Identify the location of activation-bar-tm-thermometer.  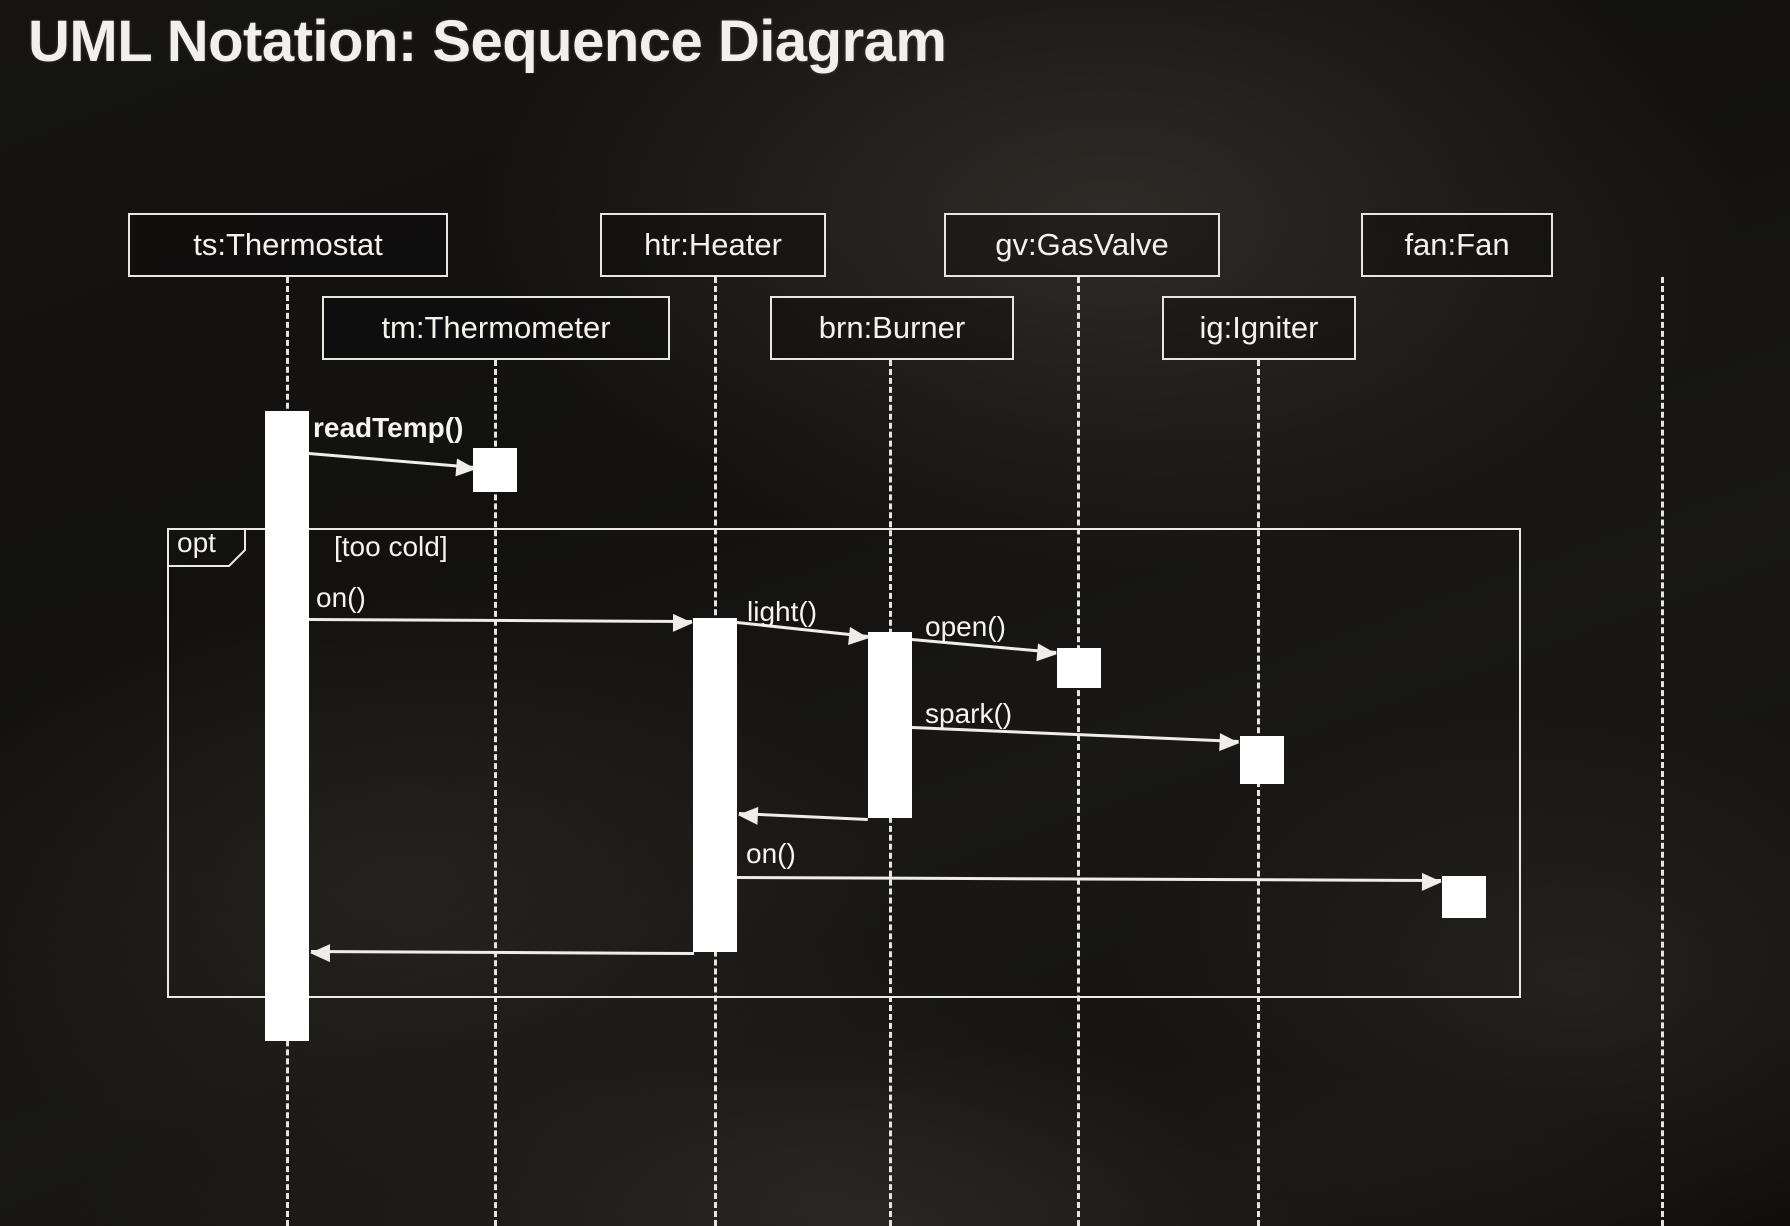
(495, 470).